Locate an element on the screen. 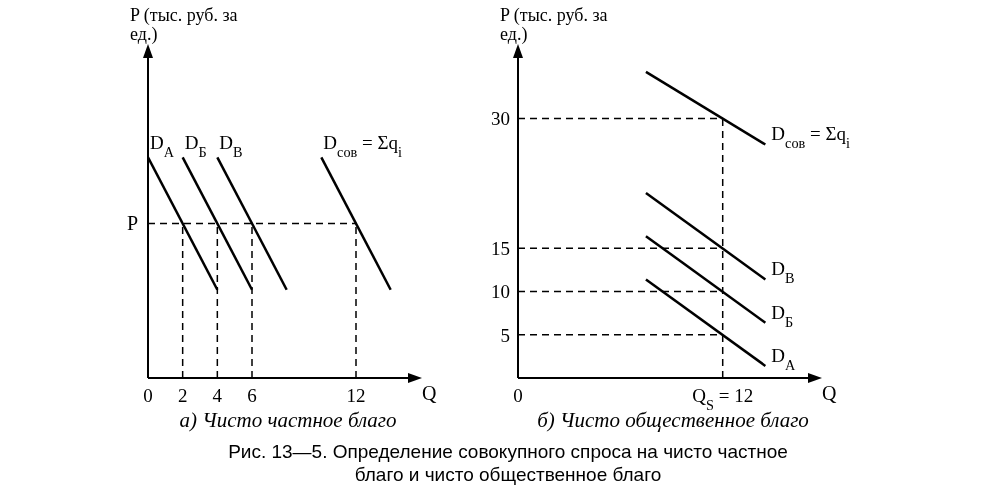 Image resolution: width=1002 pixels, height=499 pixels. text: Рис. 13—5. Определение совокупного спроса на чисто частное благо и чисто общественное благо is located at coordinates (508, 463).